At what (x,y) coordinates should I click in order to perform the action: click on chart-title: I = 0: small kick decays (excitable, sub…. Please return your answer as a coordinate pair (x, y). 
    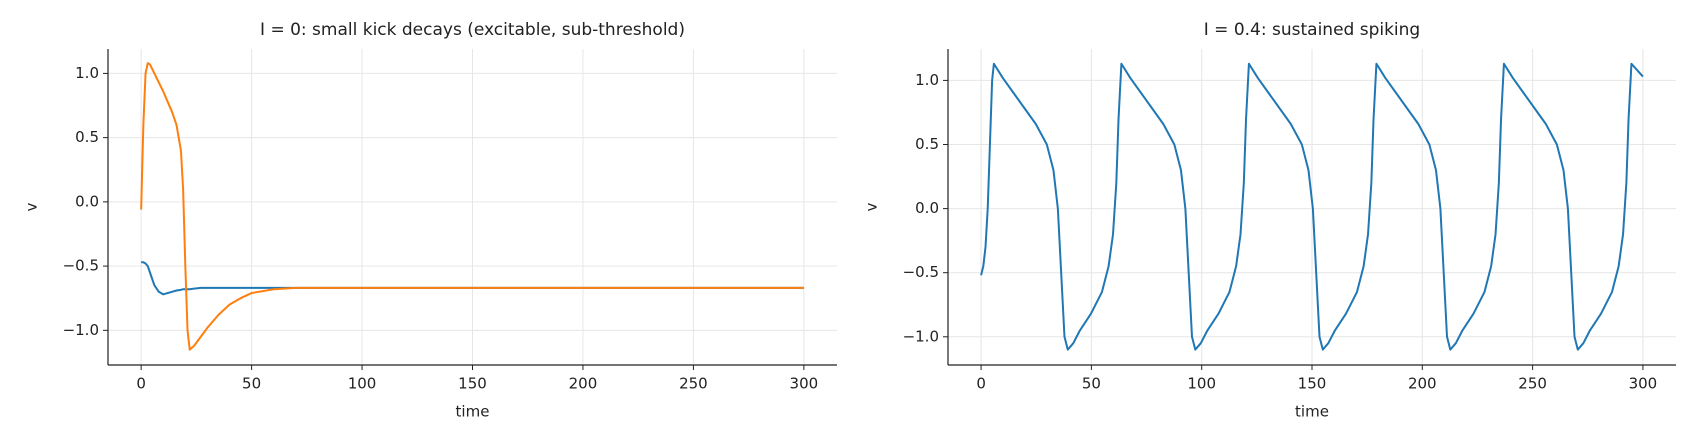
    Looking at the image, I should click on (472, 30).